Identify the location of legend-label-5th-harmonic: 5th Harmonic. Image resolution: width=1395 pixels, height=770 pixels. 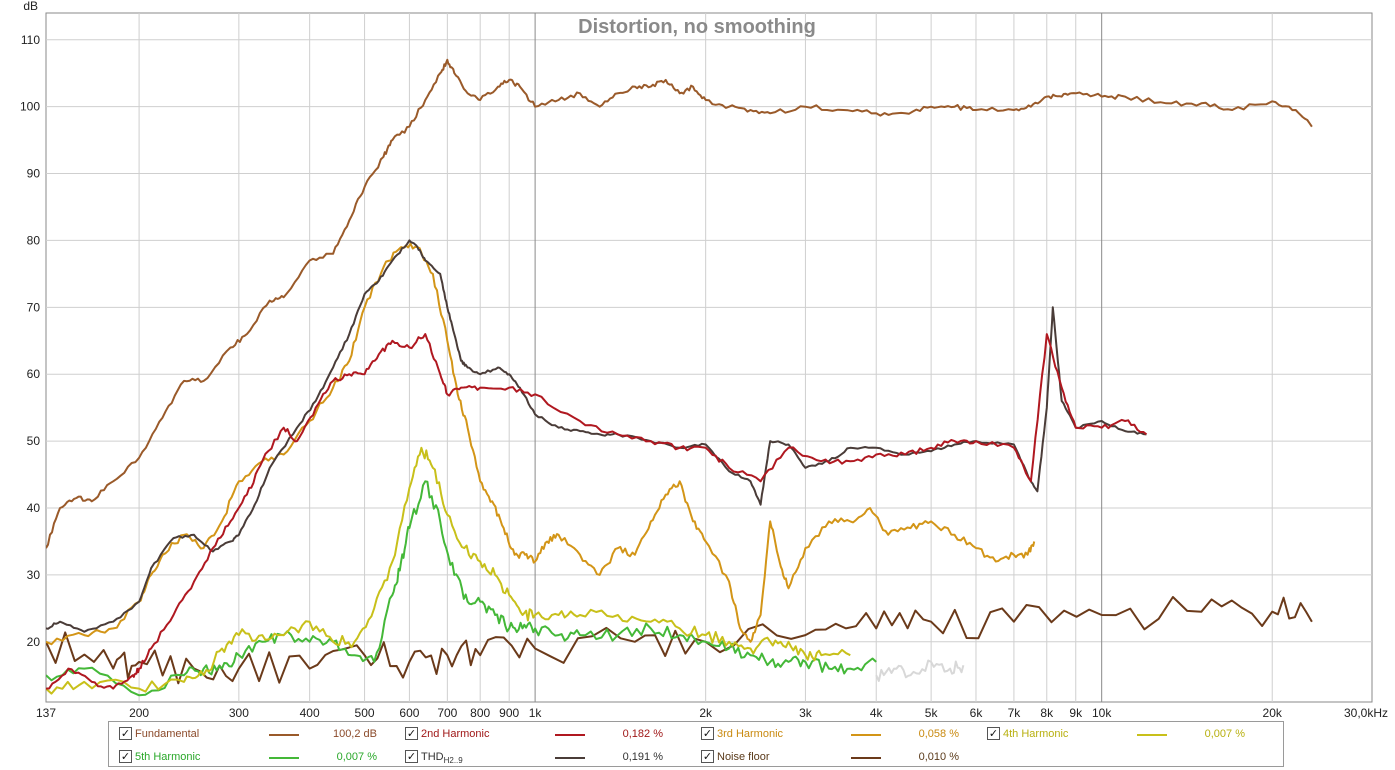
(168, 757).